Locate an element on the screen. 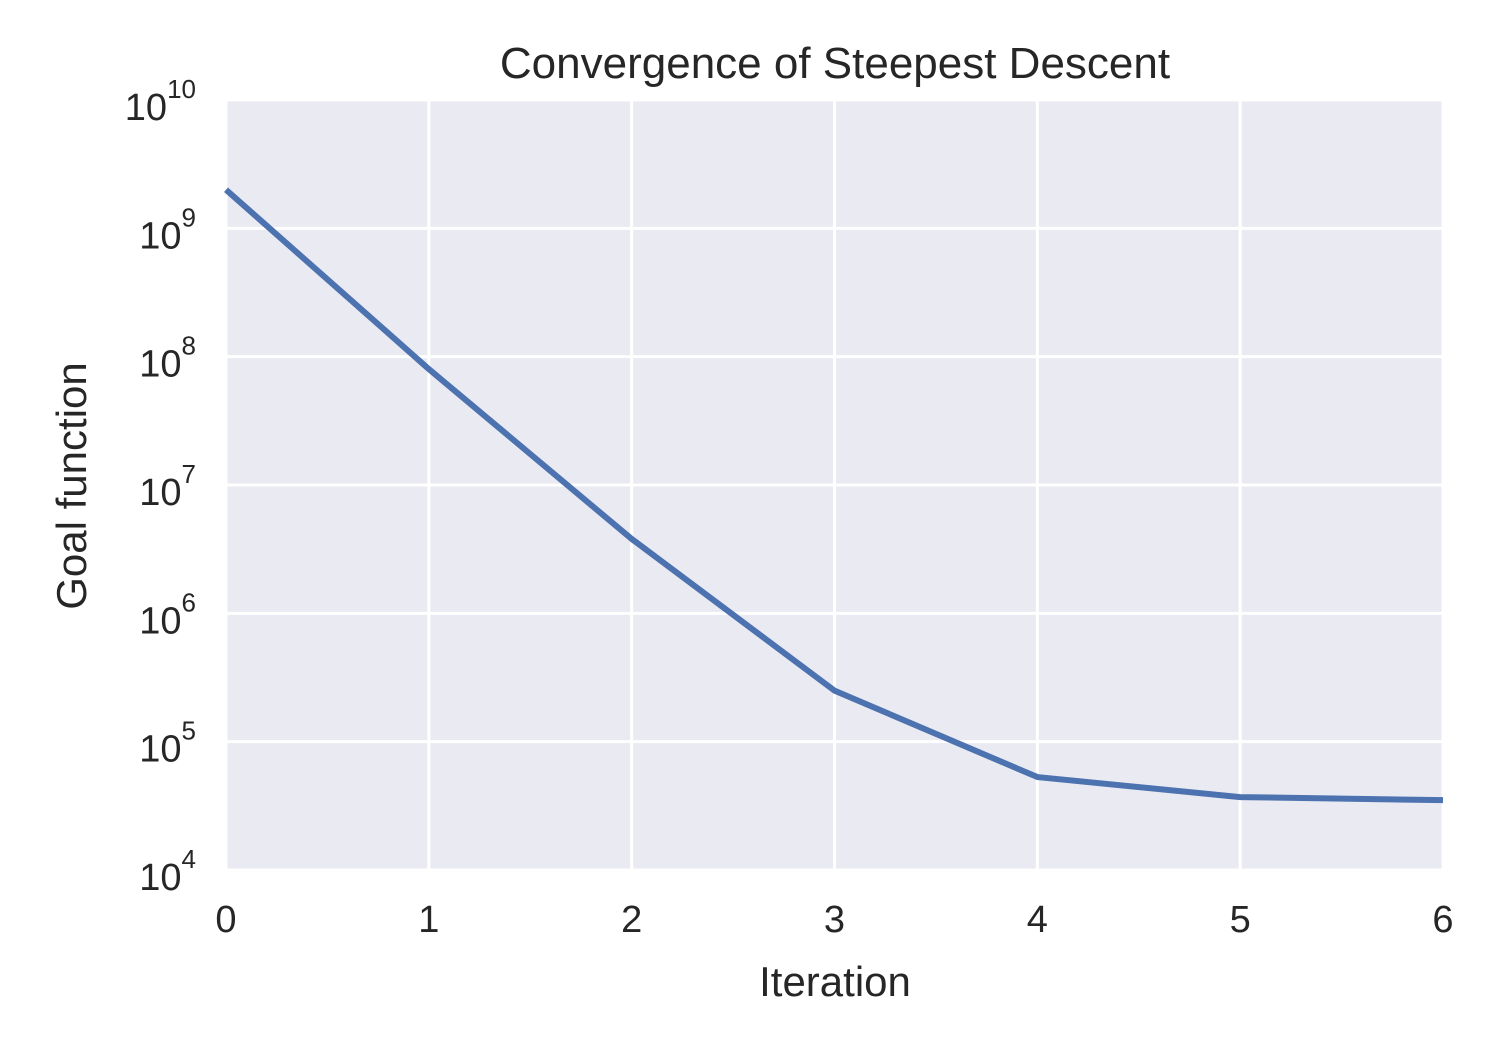 The height and width of the screenshot is (1055, 1500). x-tick-label: 0 is located at coordinates (225, 920).